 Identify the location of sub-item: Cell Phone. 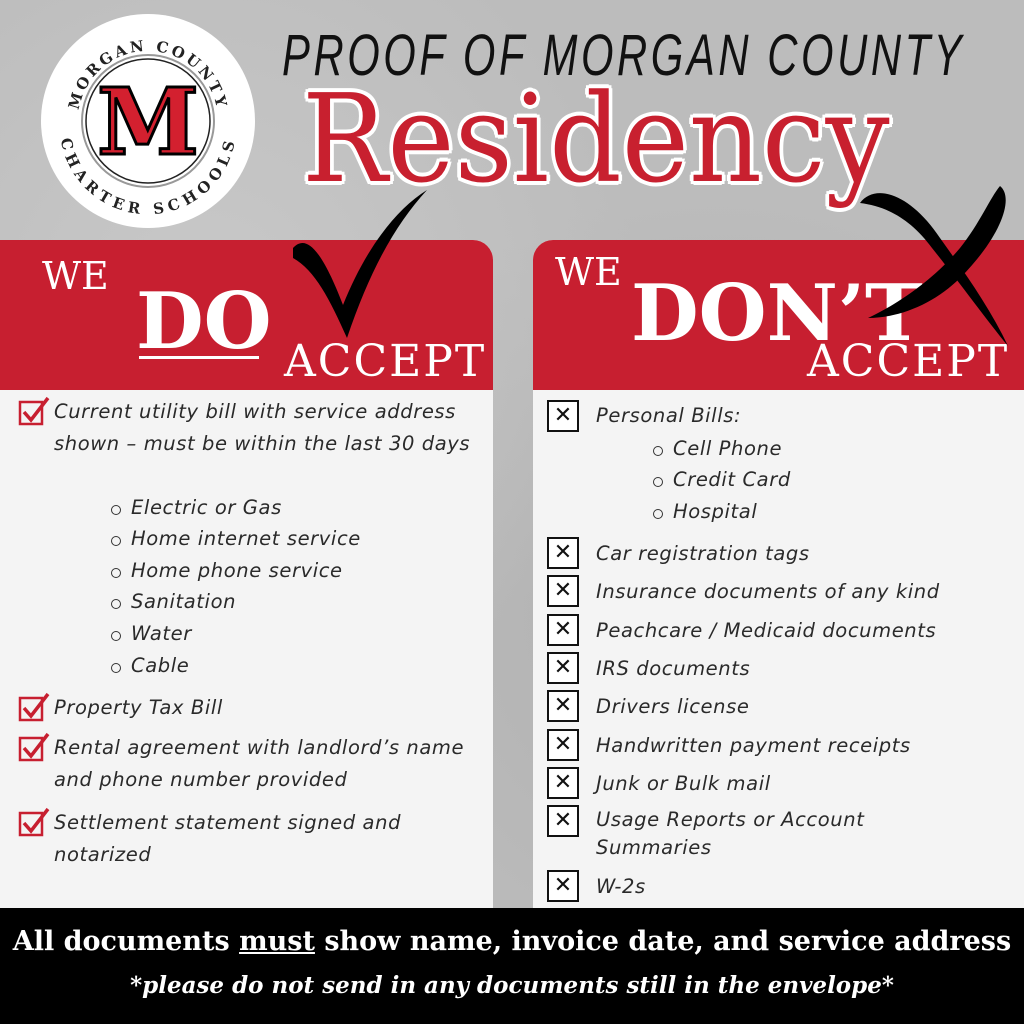
(717, 448).